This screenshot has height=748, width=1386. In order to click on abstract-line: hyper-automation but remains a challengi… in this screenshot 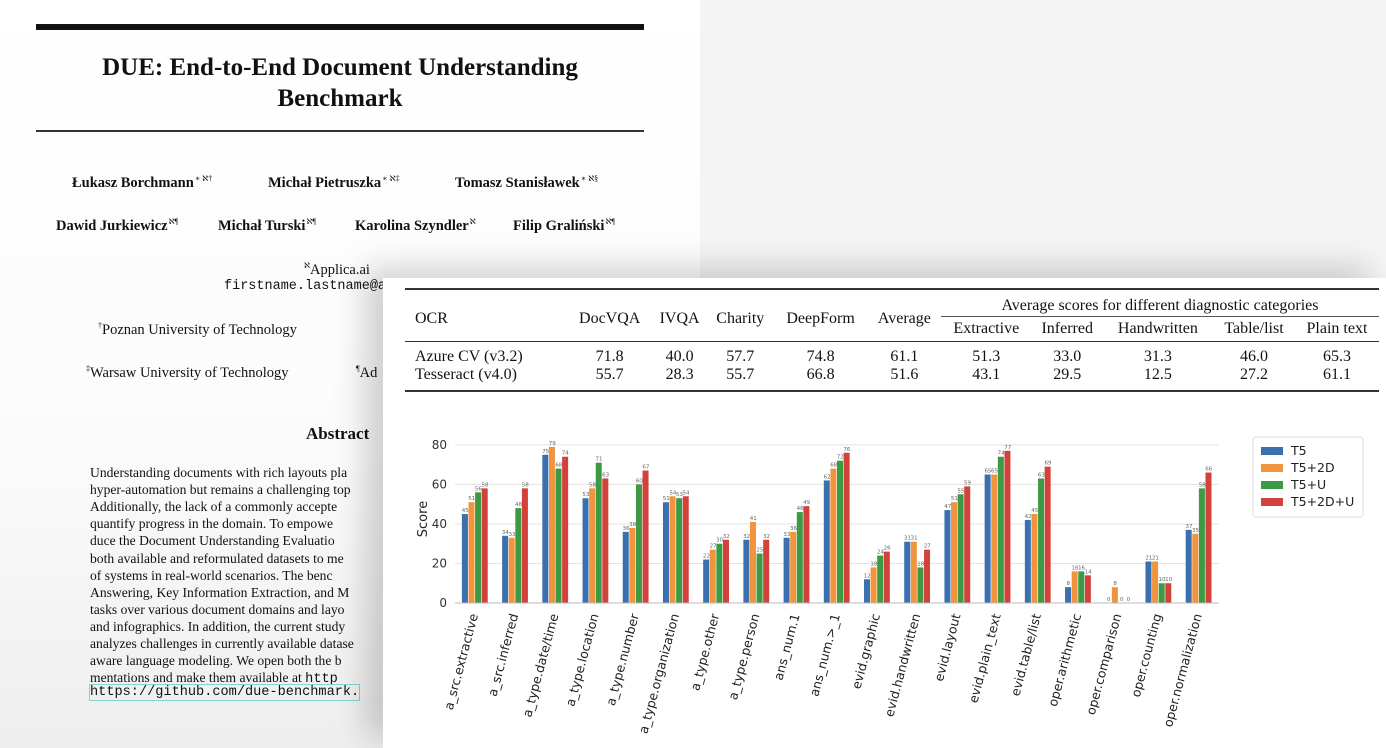, I will do `click(220, 490)`.